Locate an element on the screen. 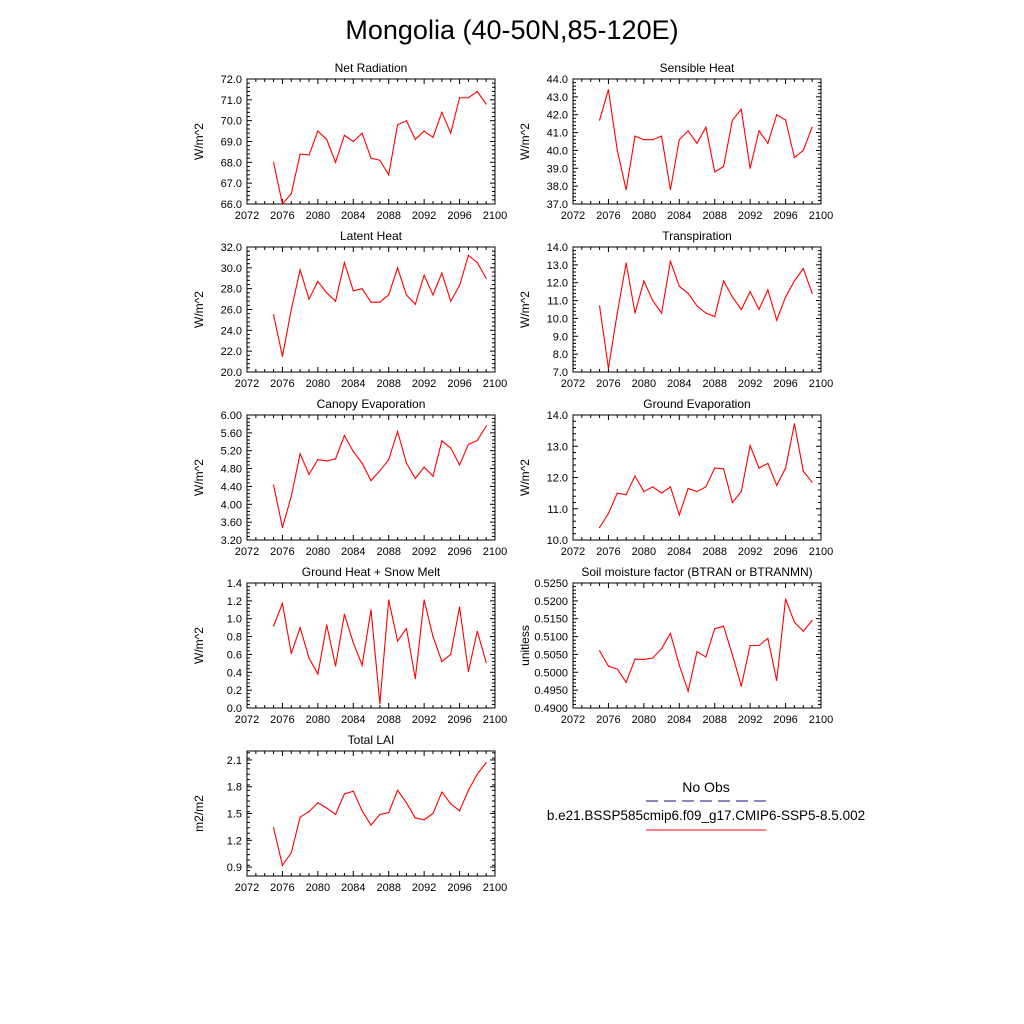  y-tick-label: 70.0 is located at coordinates (231, 122).